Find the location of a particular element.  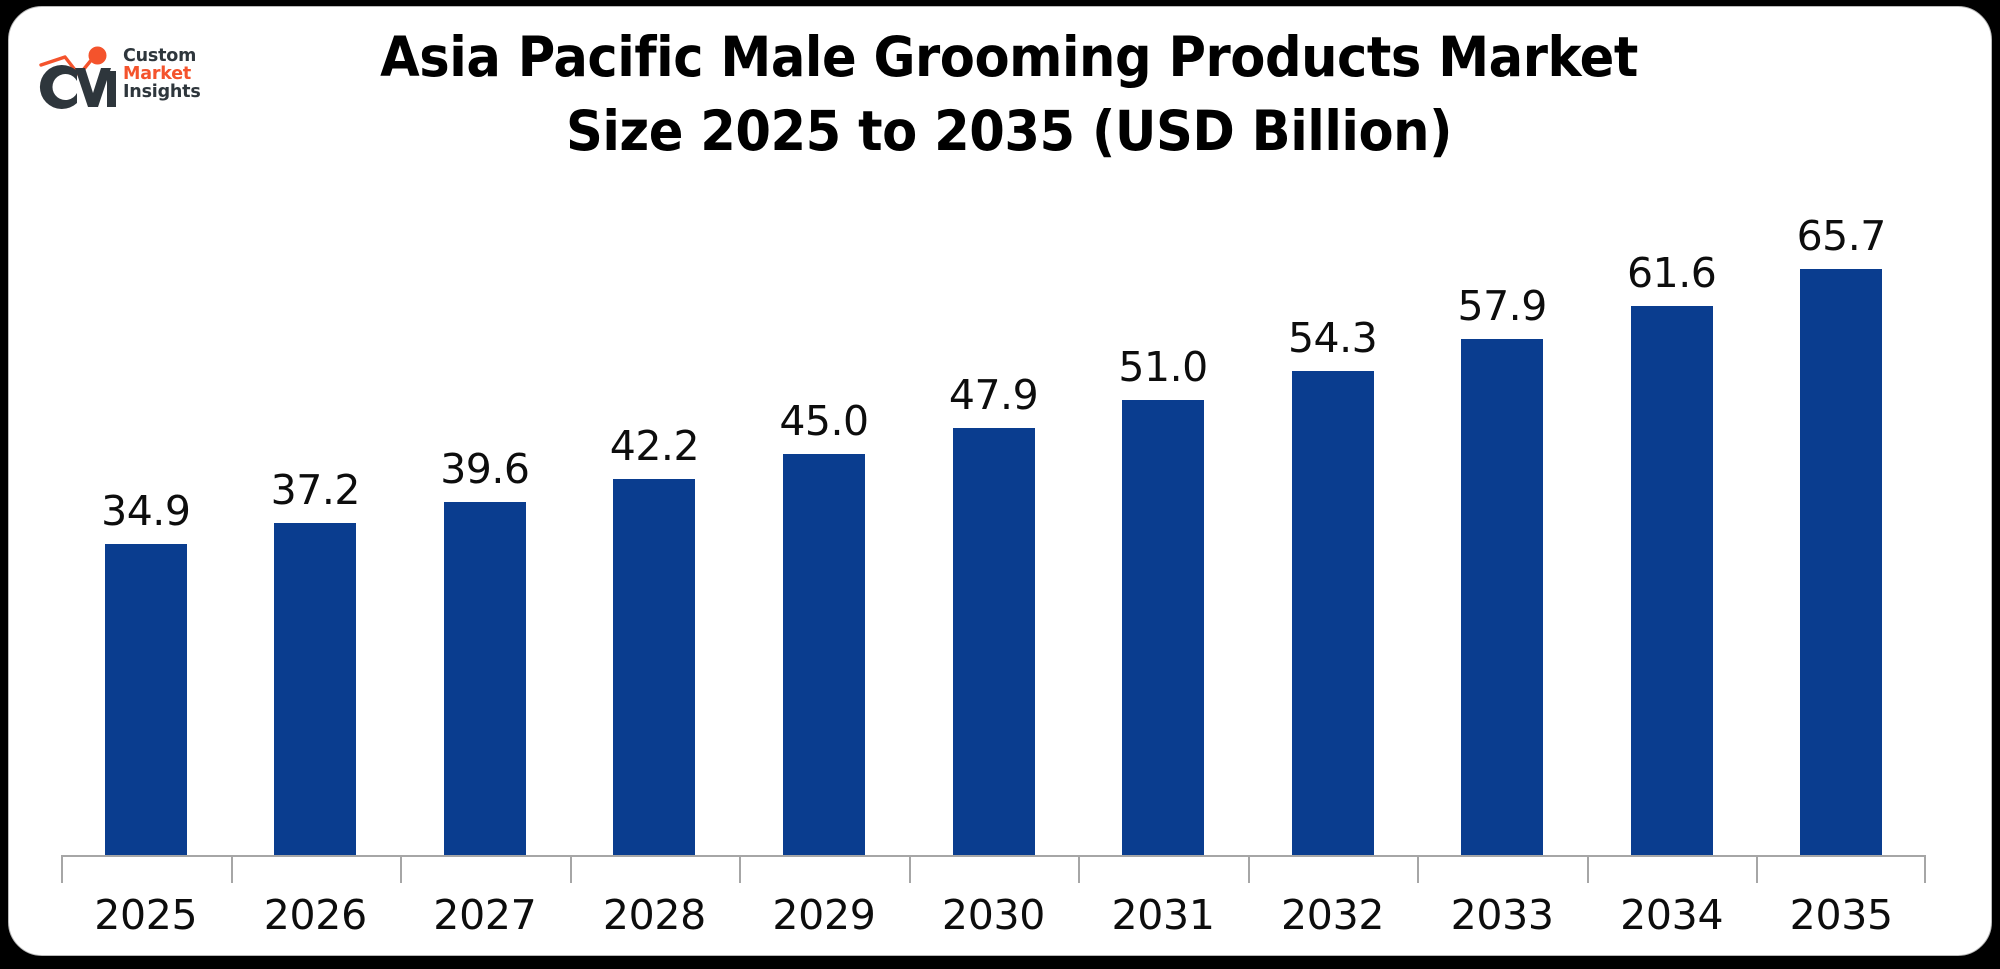

bar-slot: 37.2 is located at coordinates (316, 516).